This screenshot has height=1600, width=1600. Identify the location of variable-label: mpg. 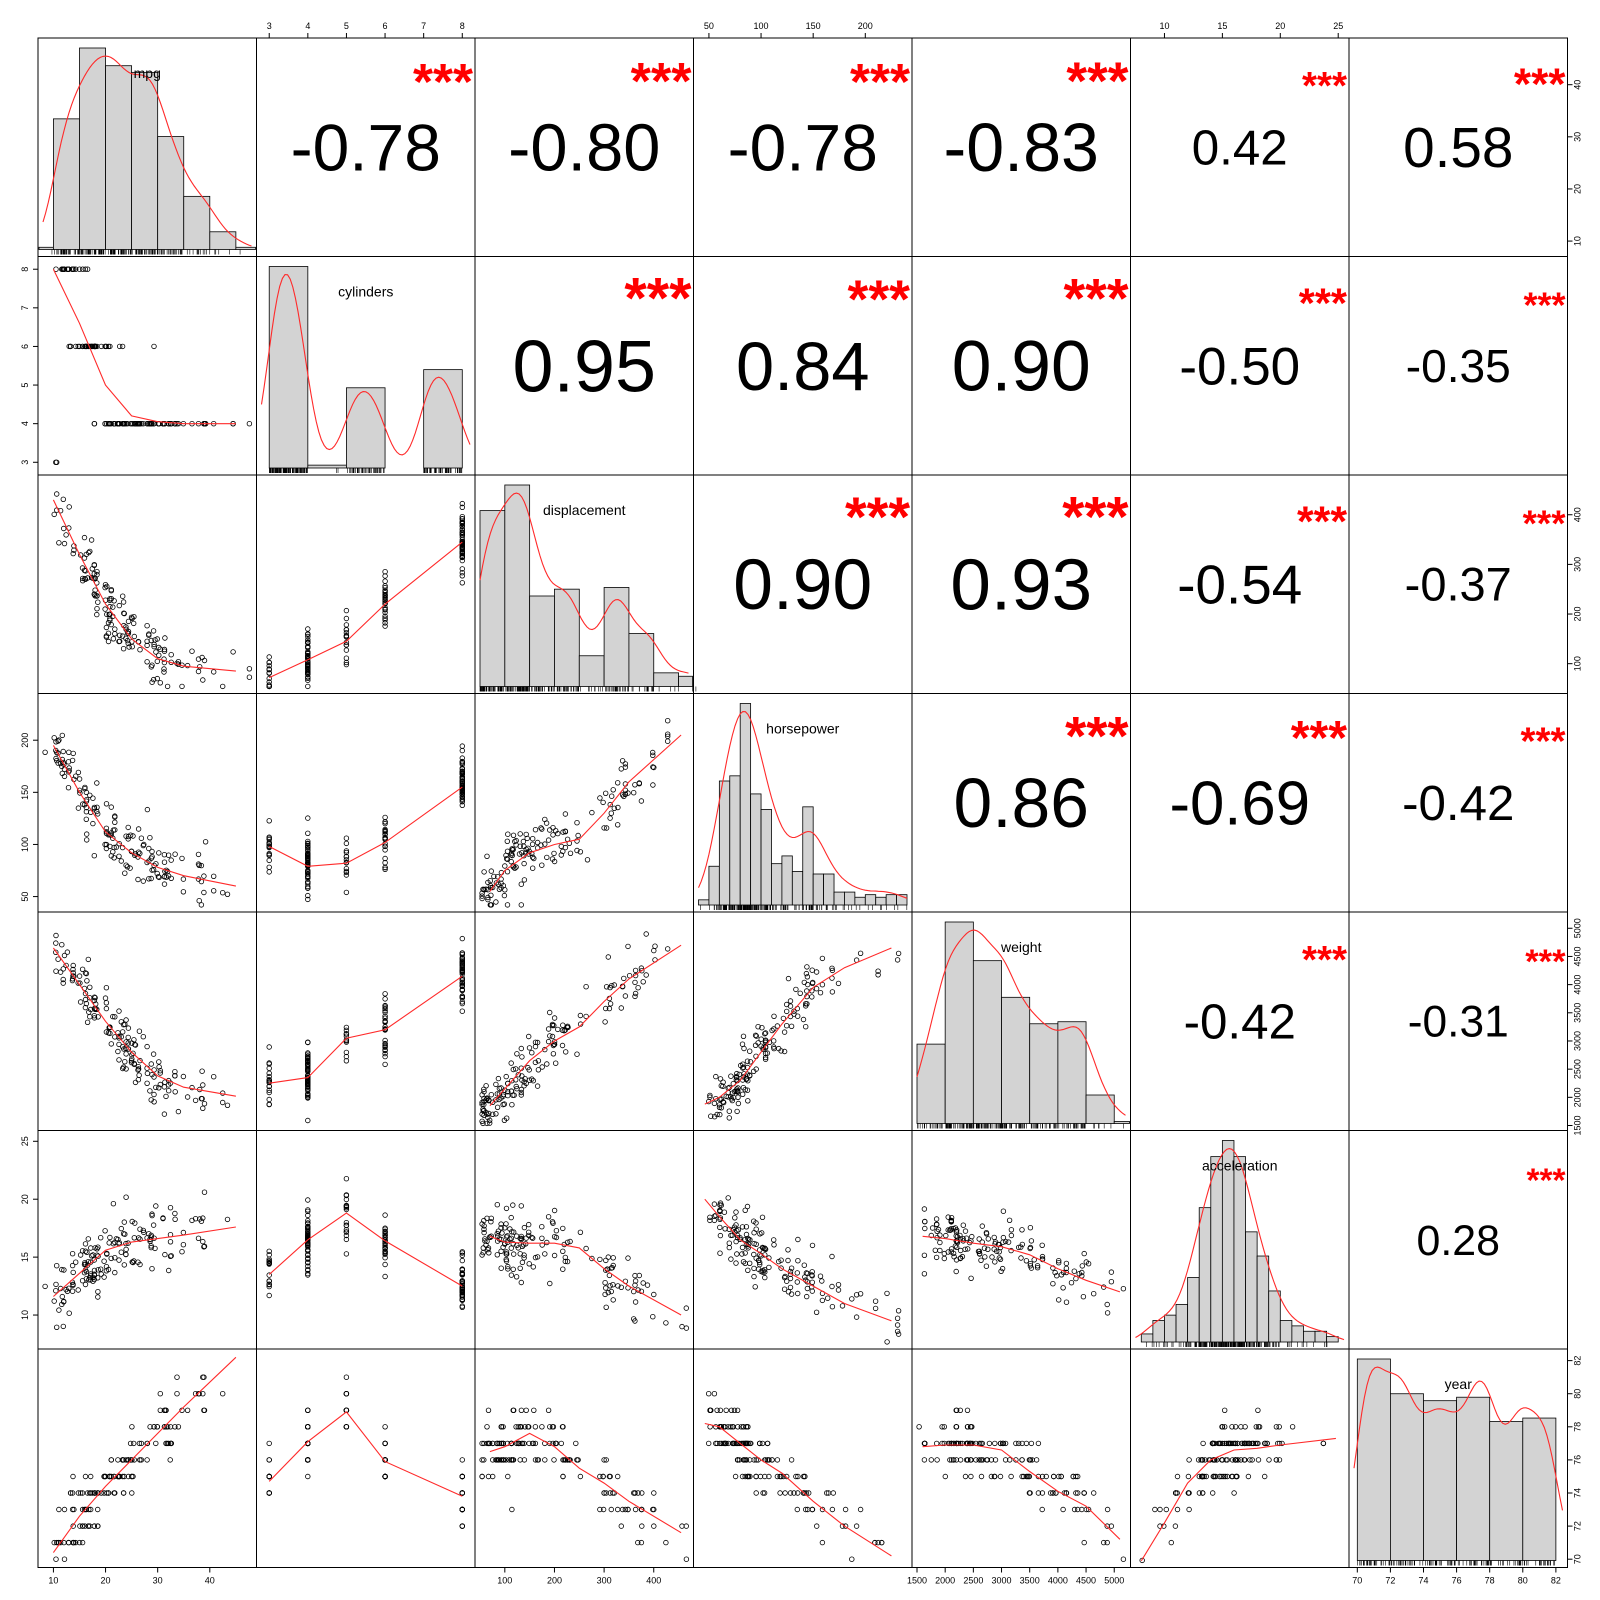
(147, 73).